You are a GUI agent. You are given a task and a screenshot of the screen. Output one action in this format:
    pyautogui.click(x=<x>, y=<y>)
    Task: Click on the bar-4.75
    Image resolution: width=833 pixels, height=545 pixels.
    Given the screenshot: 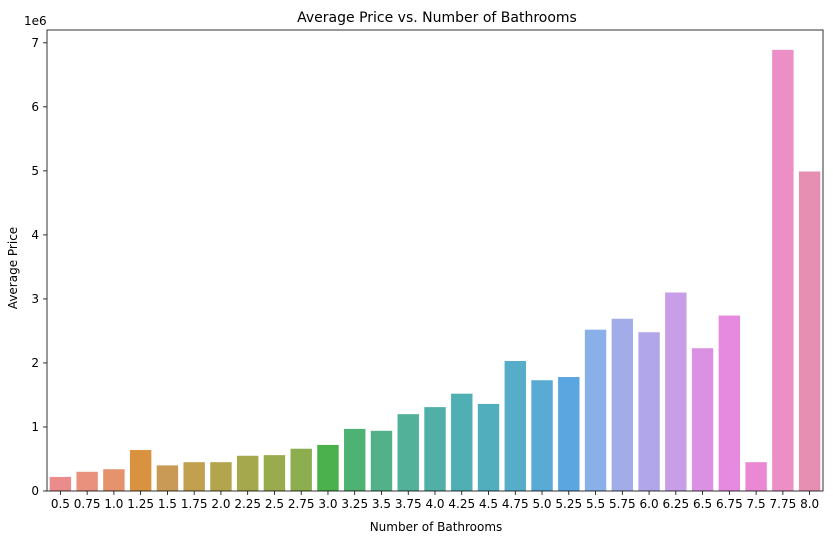 What is the action you would take?
    pyautogui.click(x=515, y=426)
    